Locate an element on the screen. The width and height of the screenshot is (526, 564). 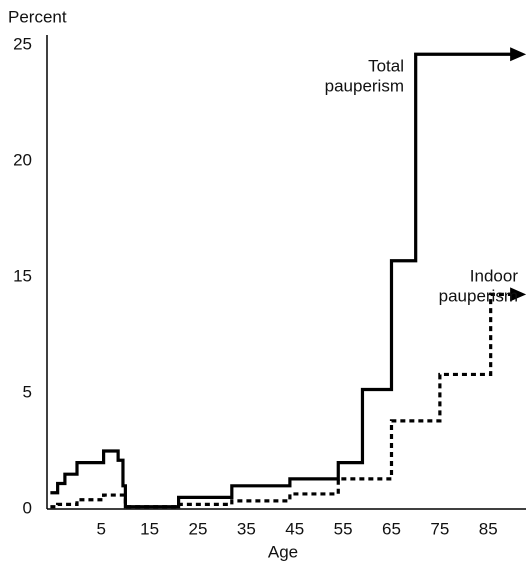
series-label: Total is located at coordinates (386, 65).